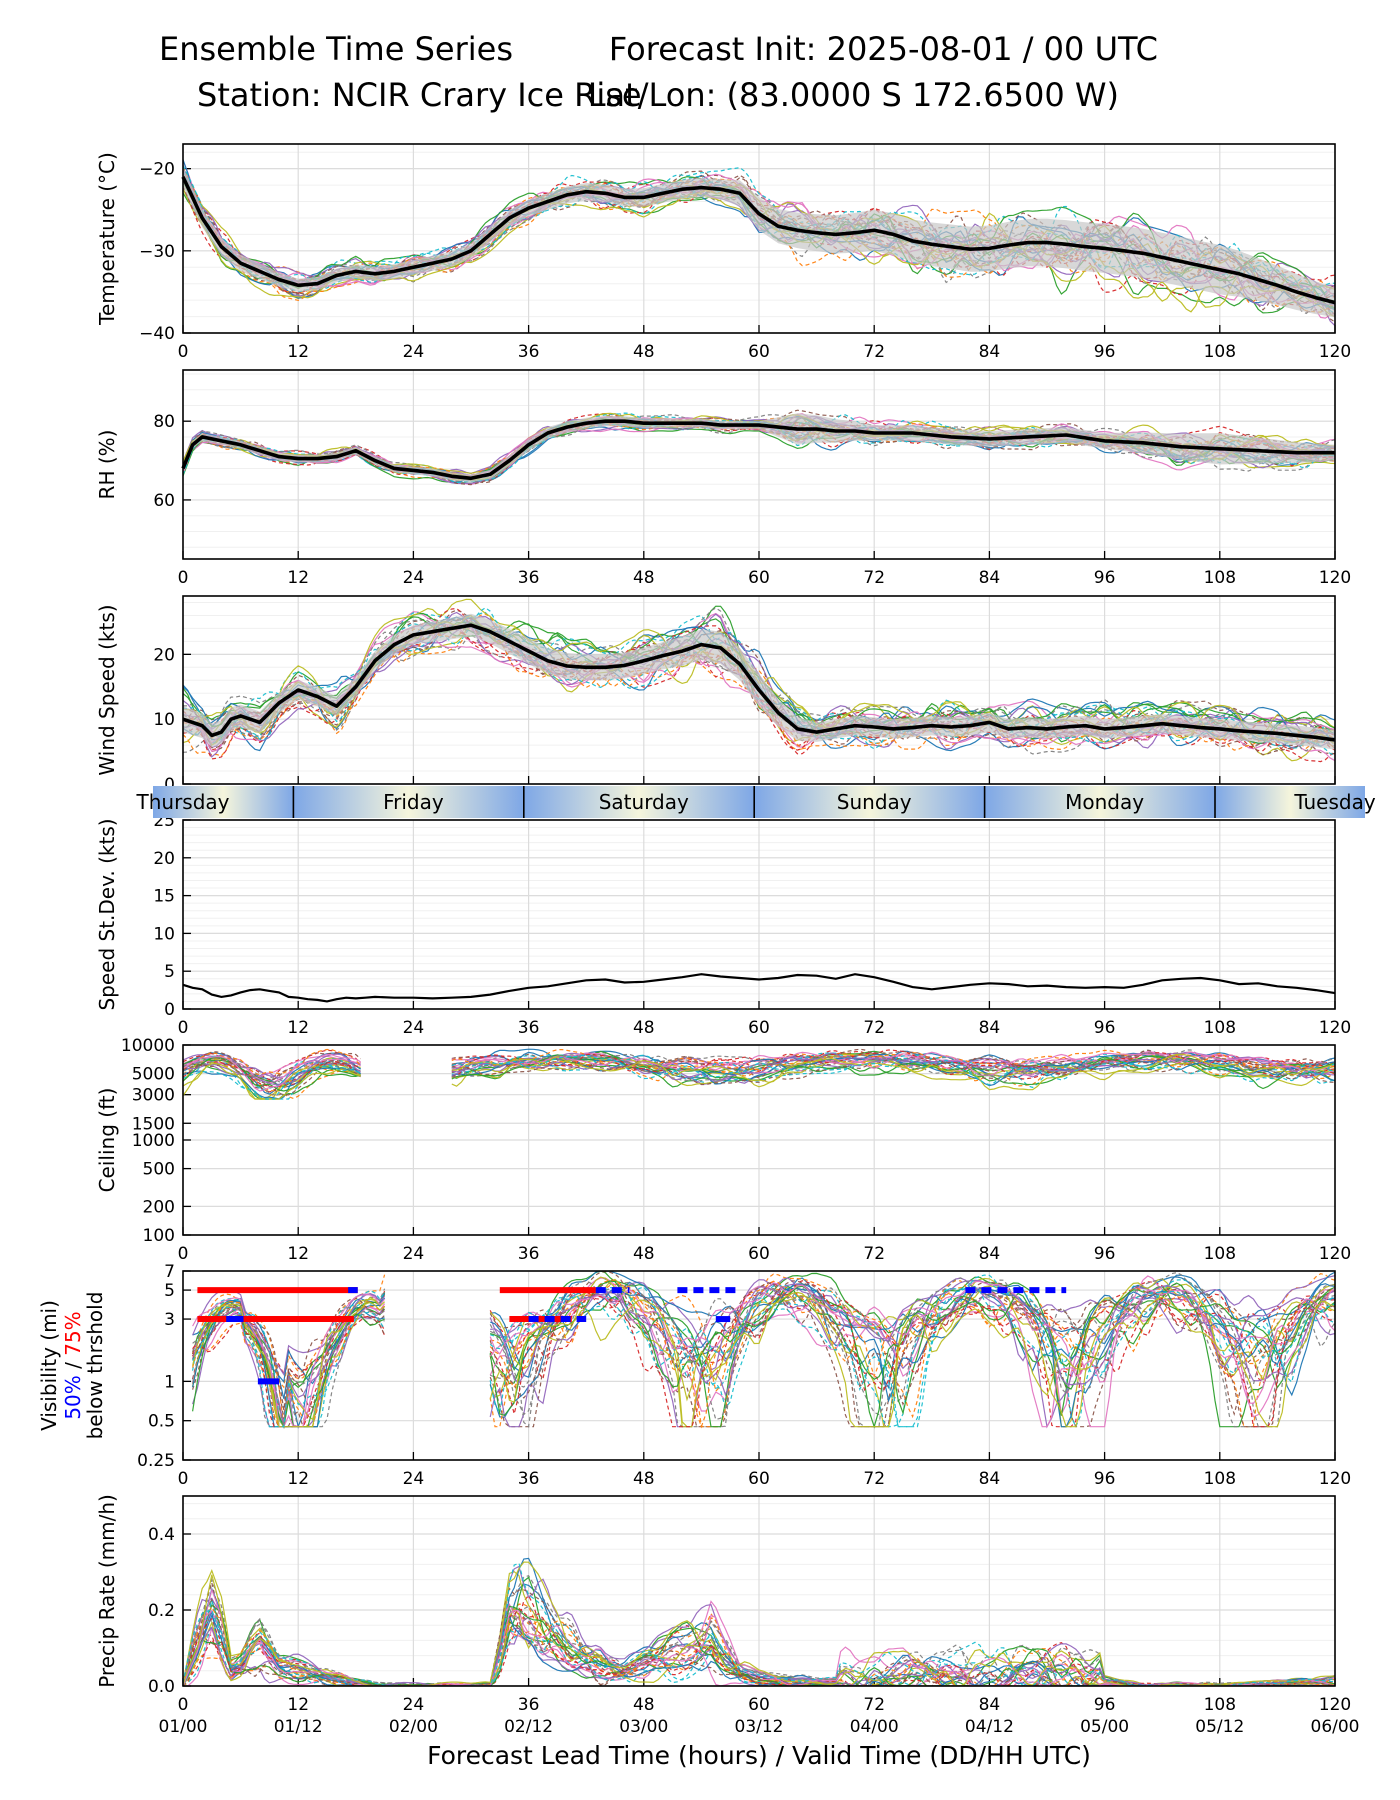 This screenshot has width=1400, height=1800. I want to click on precip-ytick-label: 0.0, so click(161, 1687).